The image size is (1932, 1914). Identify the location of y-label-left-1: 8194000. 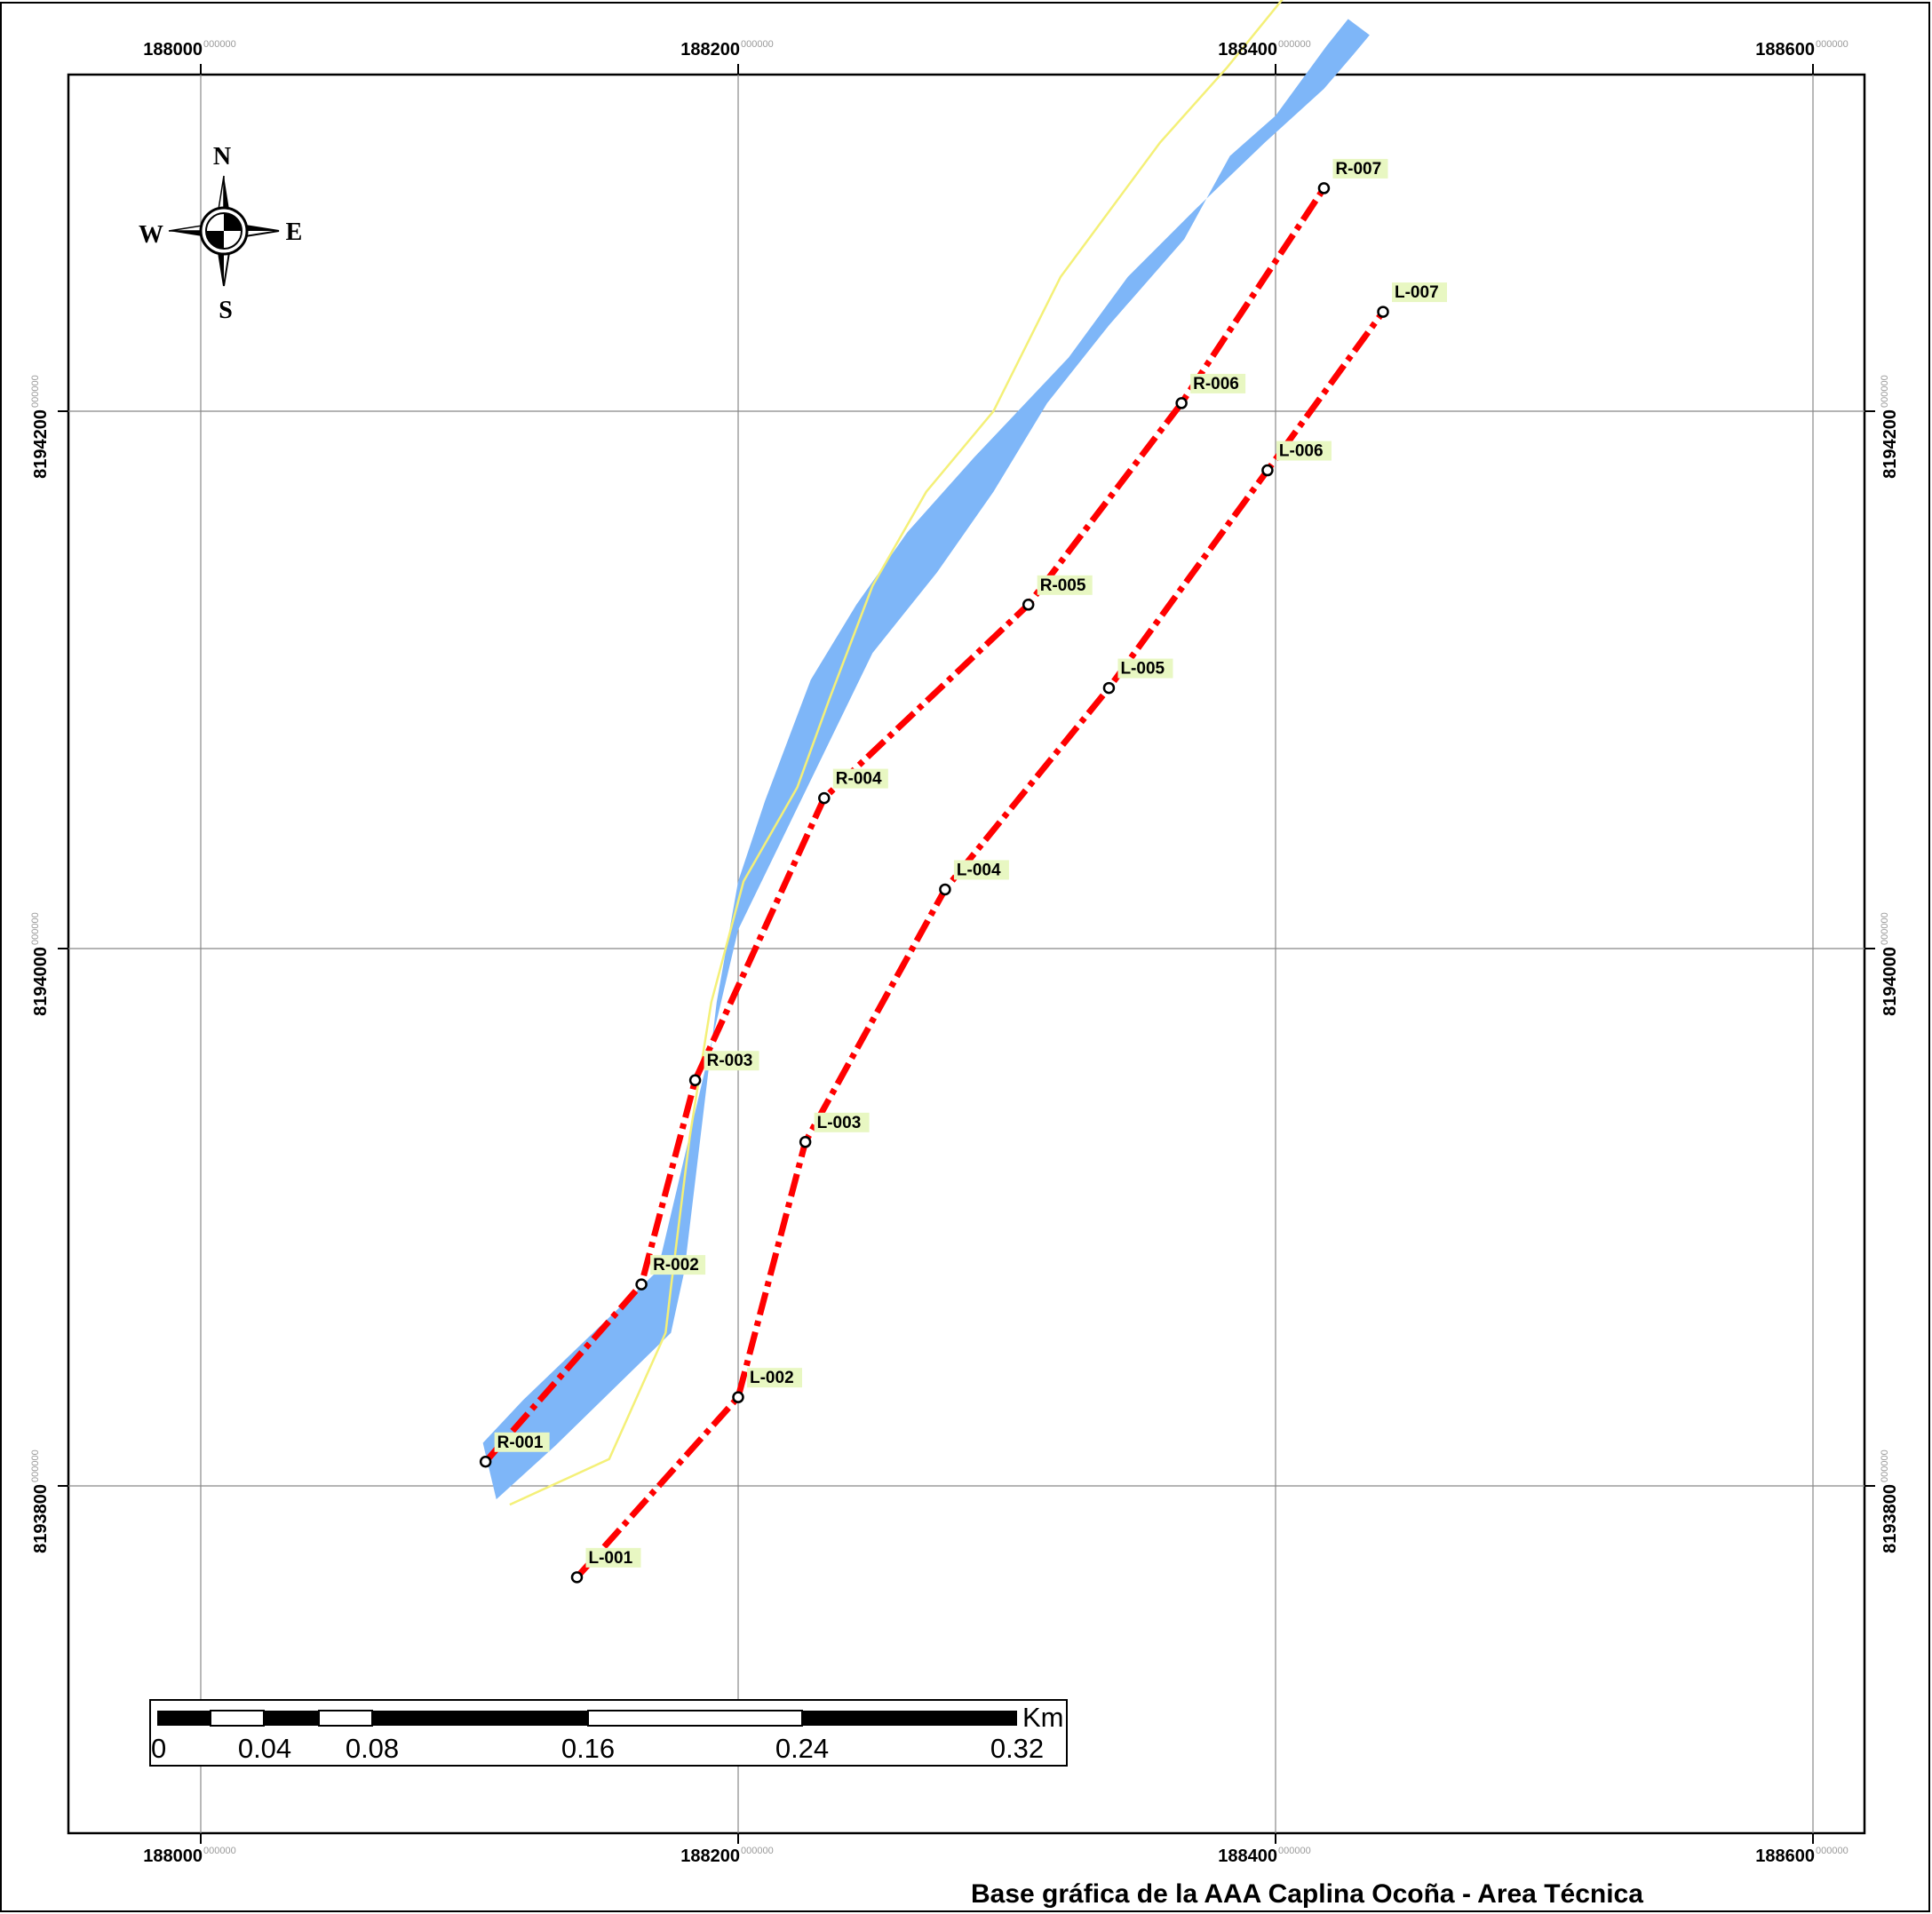
(41, 982).